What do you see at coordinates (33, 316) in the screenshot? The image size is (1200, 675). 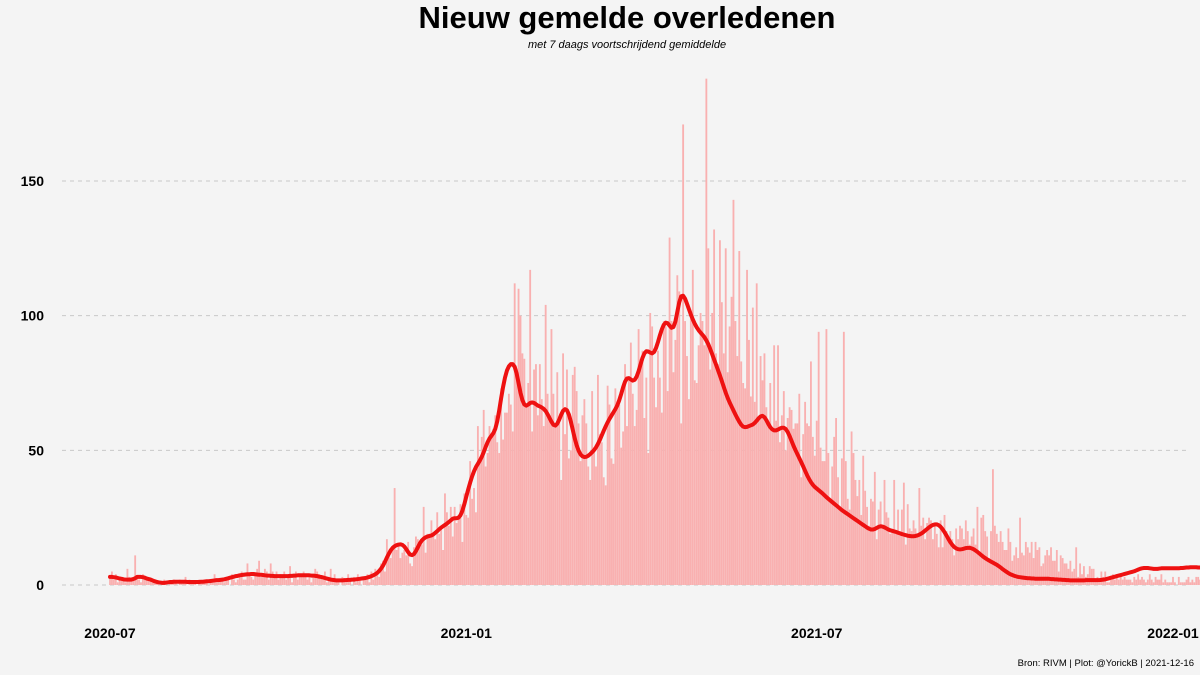 I see `y-tick-label: 100` at bounding box center [33, 316].